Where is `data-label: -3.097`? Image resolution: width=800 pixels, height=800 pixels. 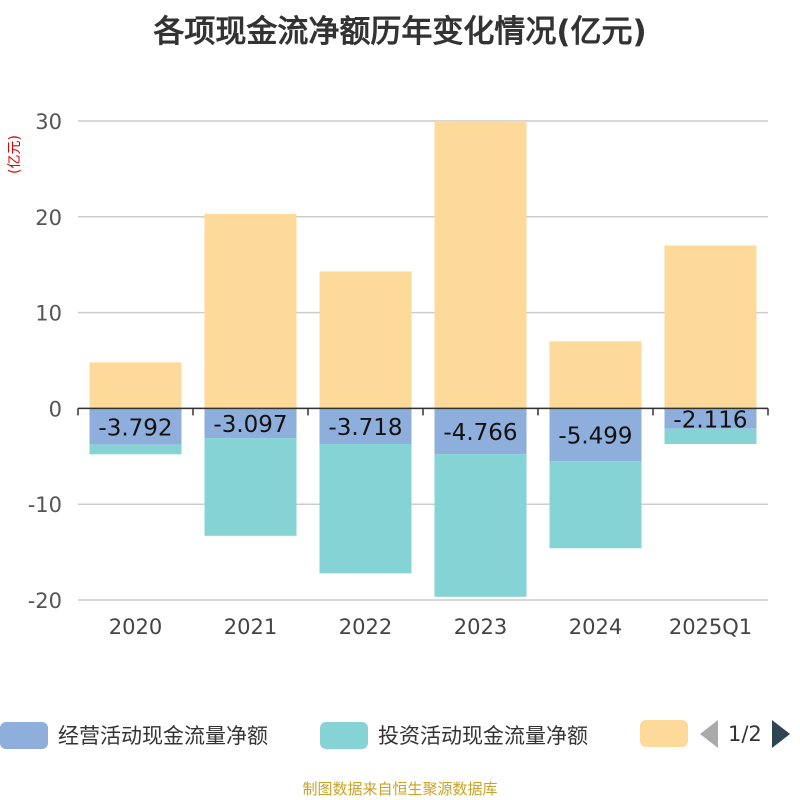 data-label: -3.097 is located at coordinates (250, 425).